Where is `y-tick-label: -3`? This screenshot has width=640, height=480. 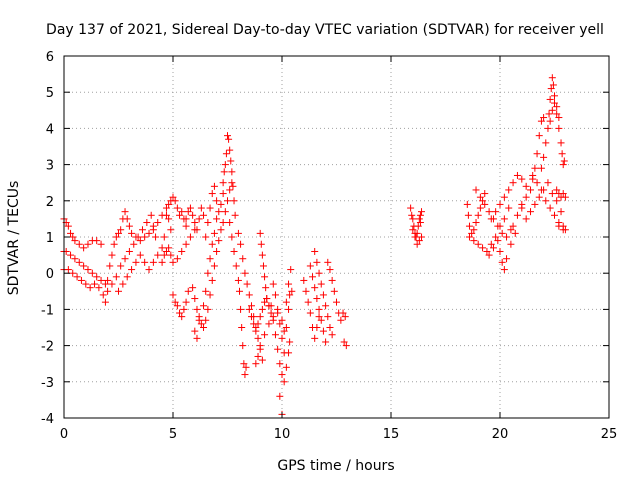
y-tick-label: -3 is located at coordinates (47, 383).